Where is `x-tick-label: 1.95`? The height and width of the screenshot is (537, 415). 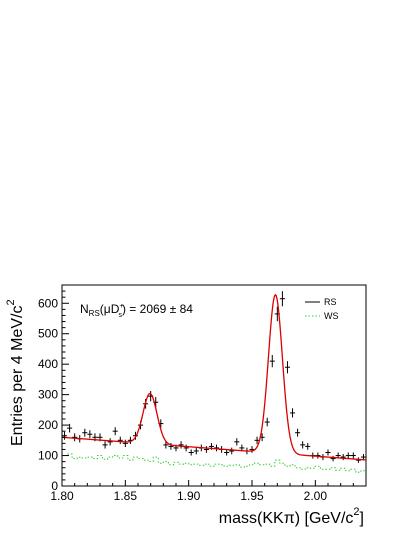 x-tick-label: 1.95 is located at coordinates (252, 496).